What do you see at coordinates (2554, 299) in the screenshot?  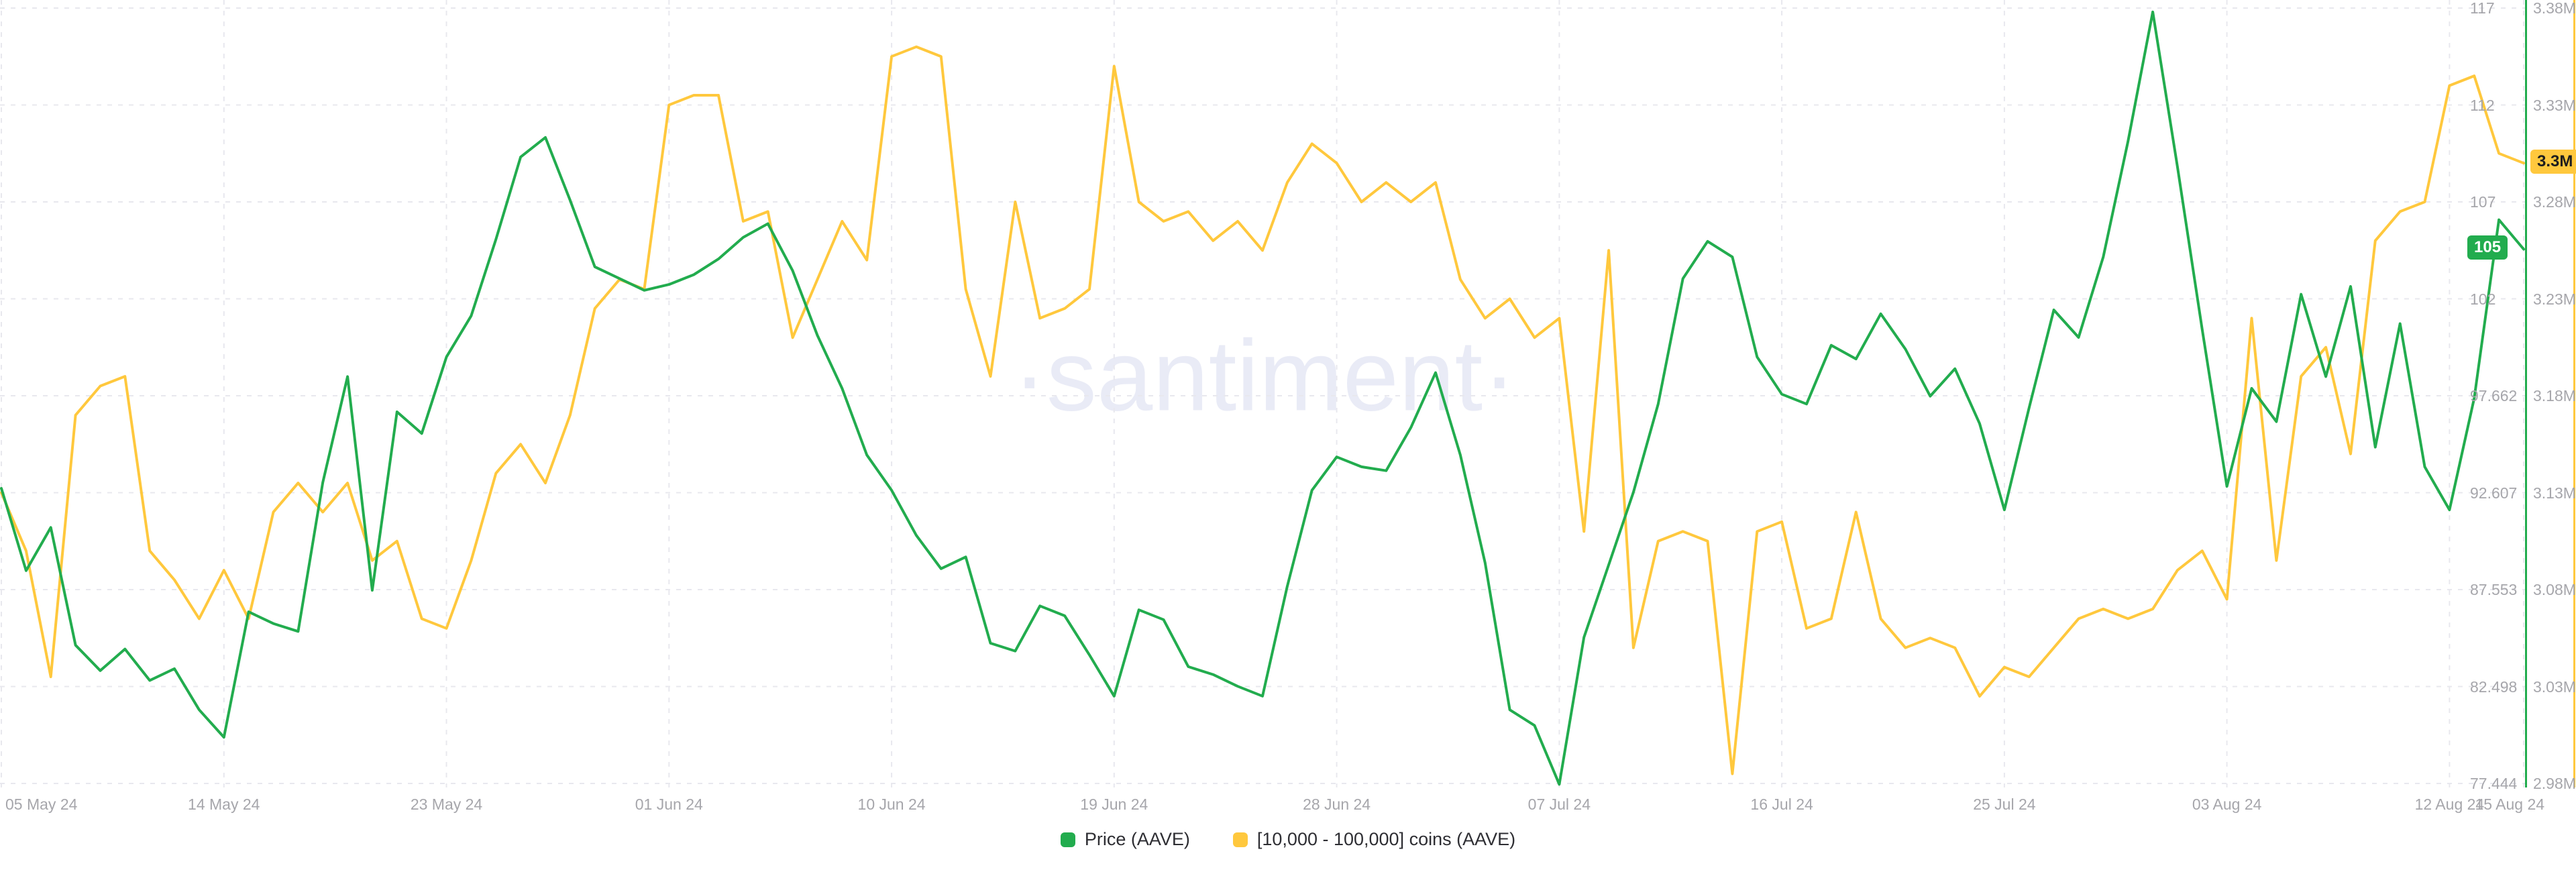 I see `supply-tick-label: 3.23M` at bounding box center [2554, 299].